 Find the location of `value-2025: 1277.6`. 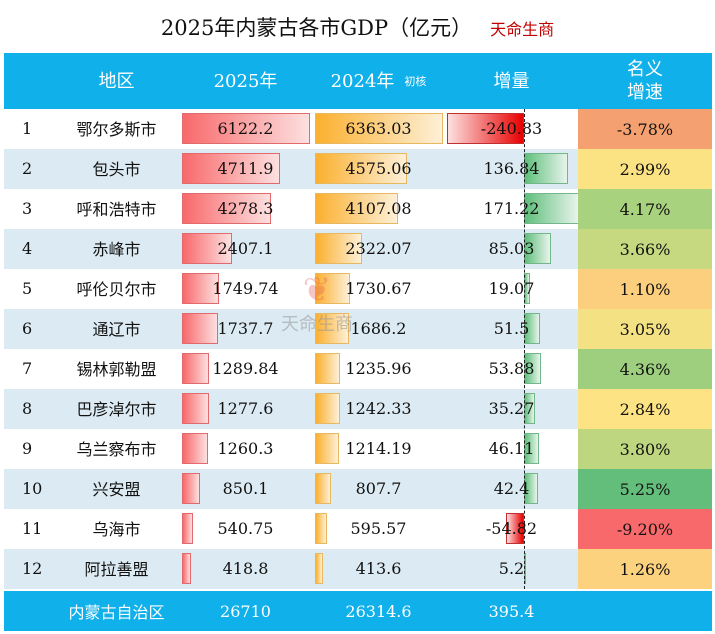

value-2025: 1277.6 is located at coordinates (245, 408).